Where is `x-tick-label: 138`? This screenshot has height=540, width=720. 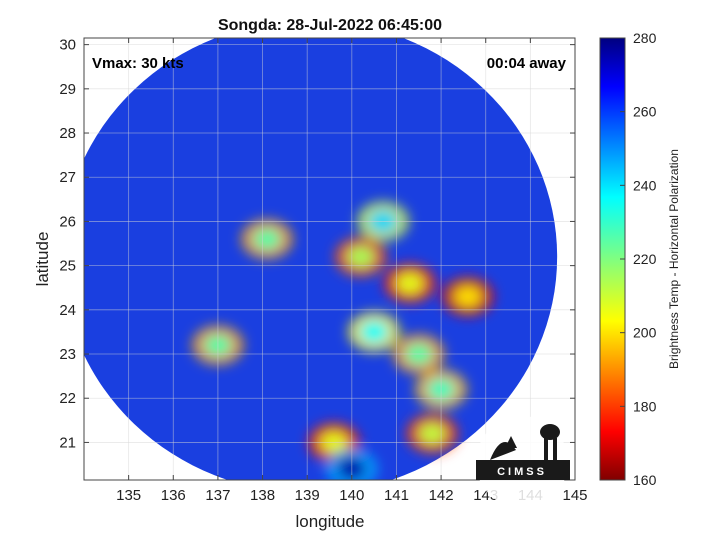 x-tick-label: 138 is located at coordinates (262, 495).